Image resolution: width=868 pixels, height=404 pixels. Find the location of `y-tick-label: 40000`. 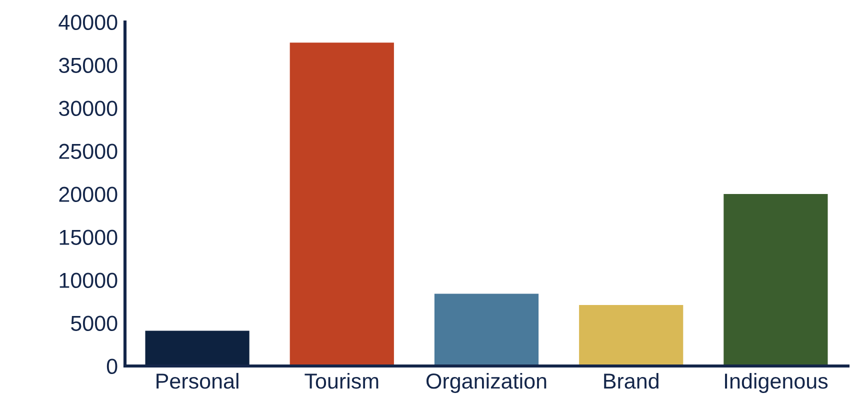

y-tick-label: 40000 is located at coordinates (88, 22).